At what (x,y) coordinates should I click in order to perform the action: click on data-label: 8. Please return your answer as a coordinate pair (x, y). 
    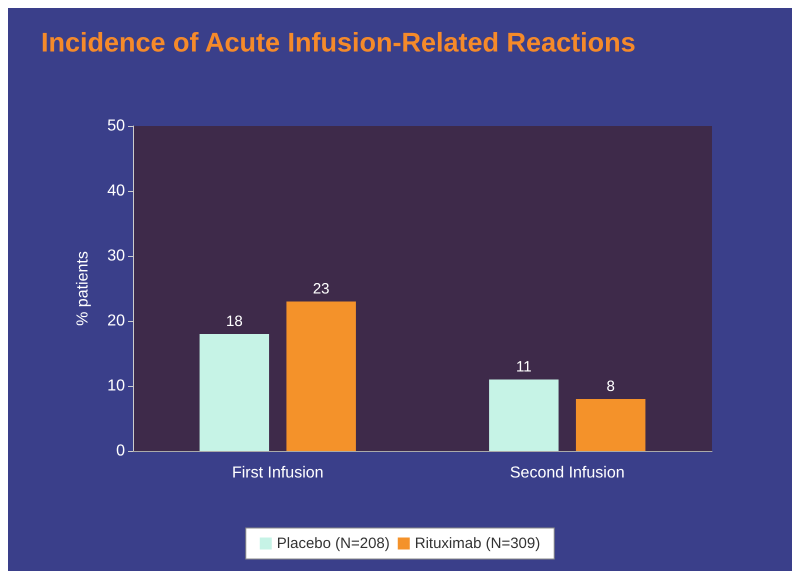
    Looking at the image, I should click on (610, 386).